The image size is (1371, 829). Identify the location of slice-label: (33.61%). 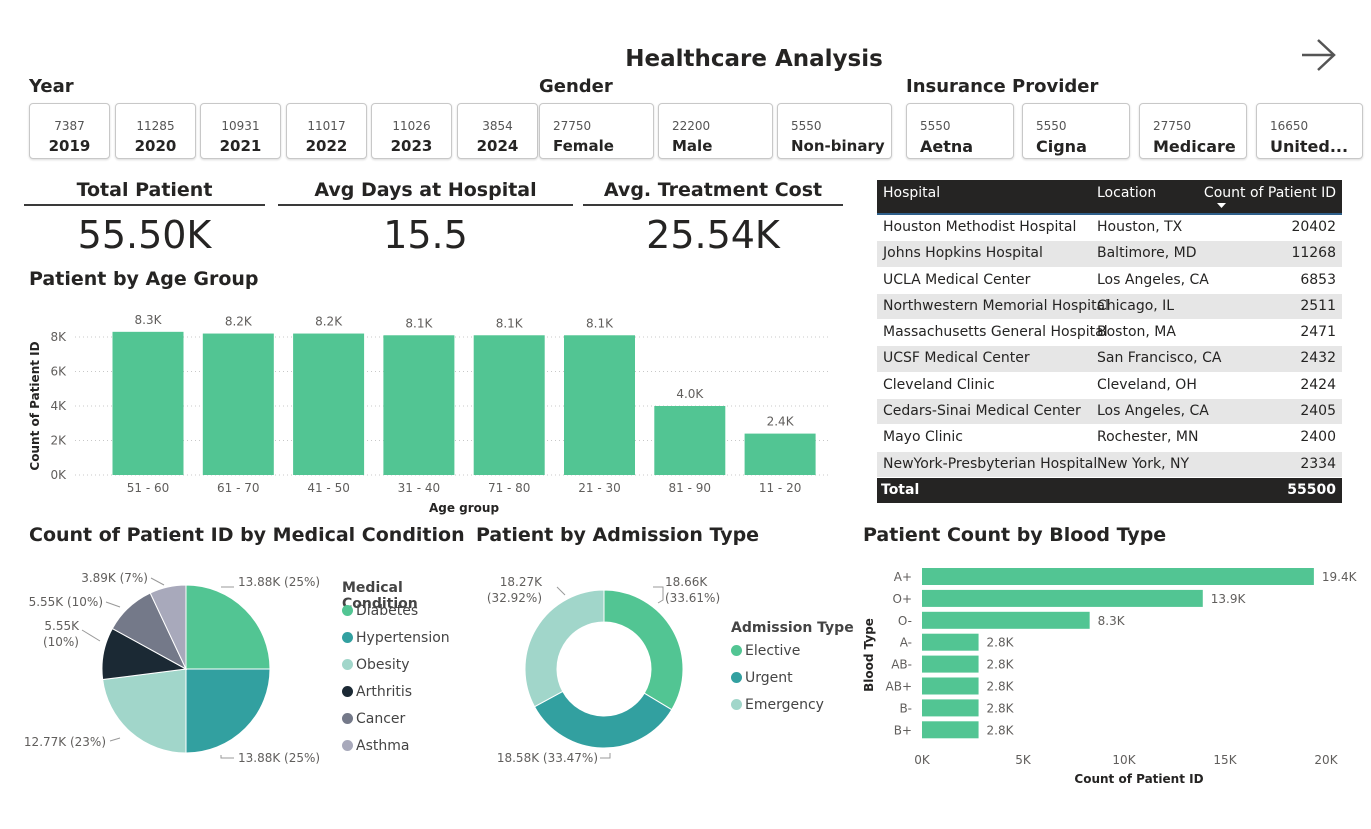
(692, 598).